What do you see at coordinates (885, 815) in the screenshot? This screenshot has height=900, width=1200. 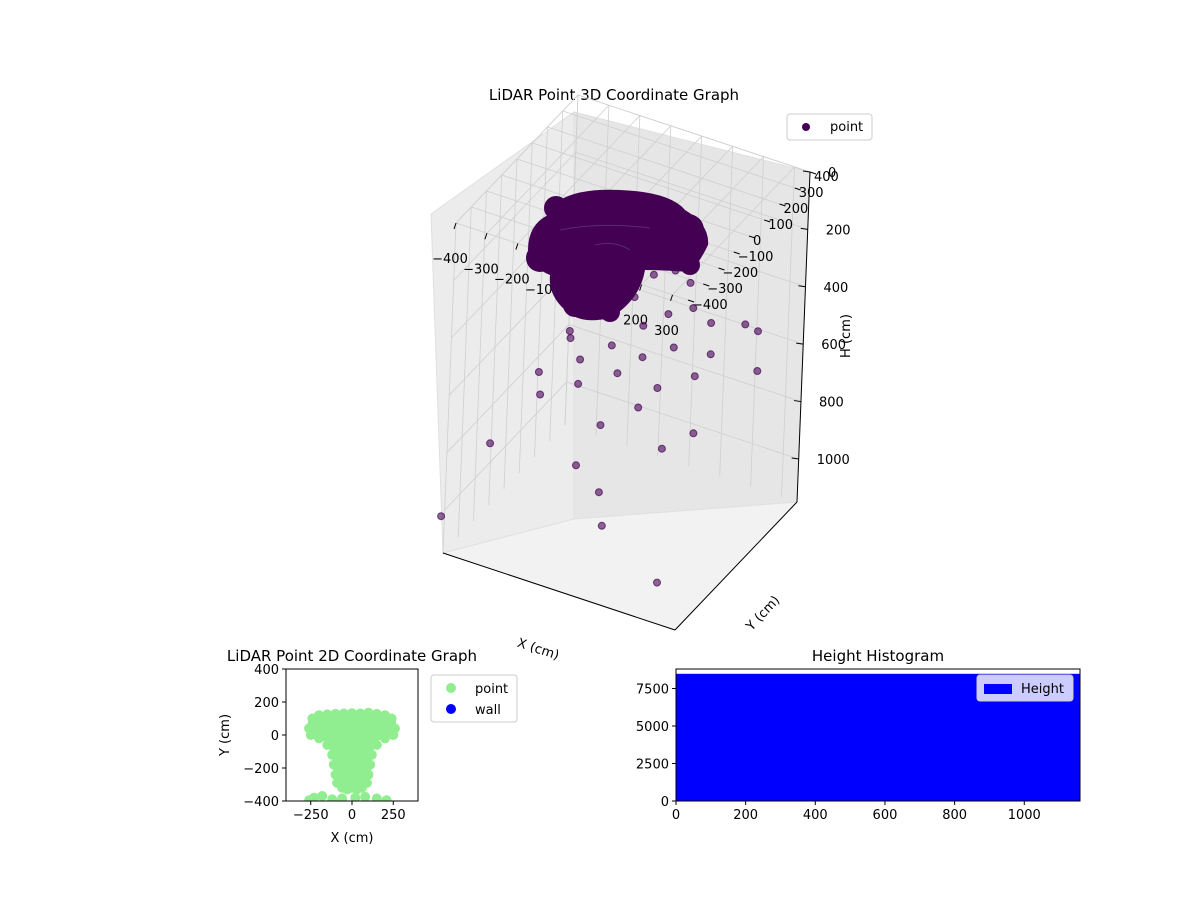 I see `x-tick-label: 600` at bounding box center [885, 815].